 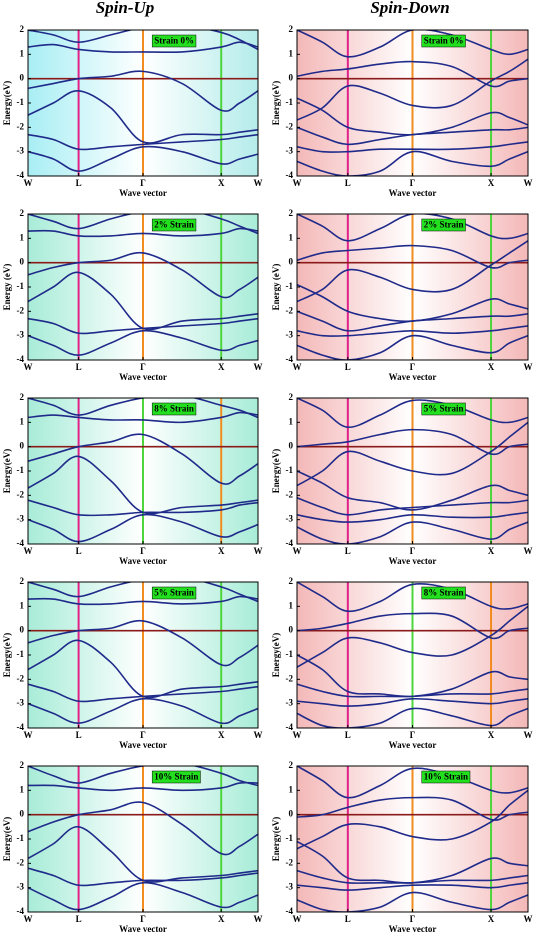 I want to click on column-title: Spin-Up, so click(x=125, y=8).